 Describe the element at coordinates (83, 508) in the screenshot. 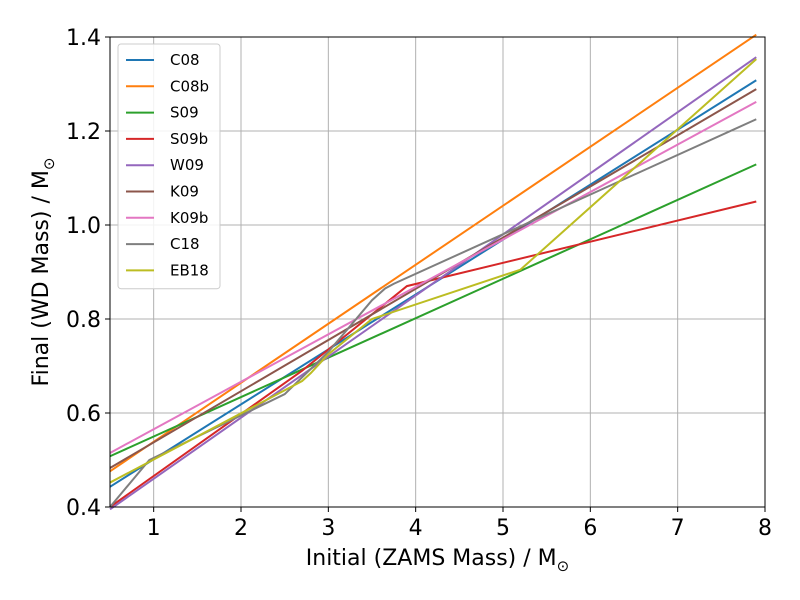

I see `y-tick-label: 0.4` at that location.